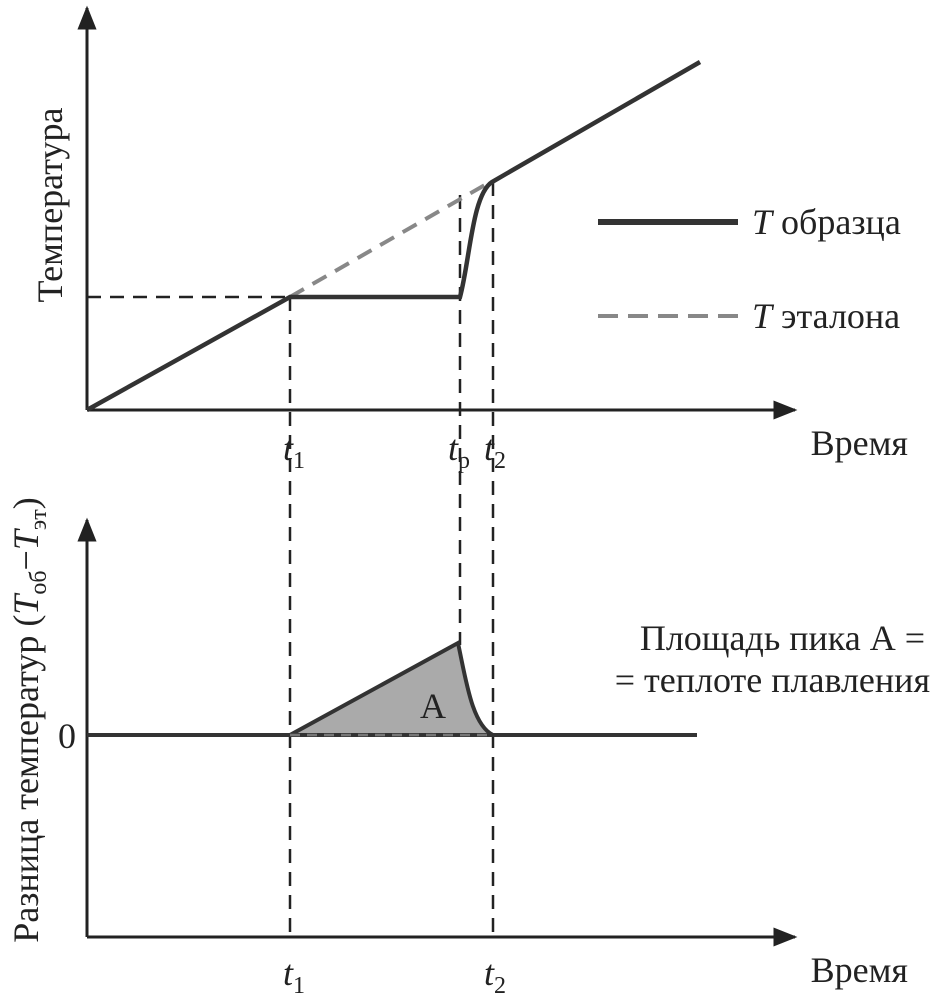 The height and width of the screenshot is (1004, 932). I want to click on legend-entry: T эталона, so click(826, 316).